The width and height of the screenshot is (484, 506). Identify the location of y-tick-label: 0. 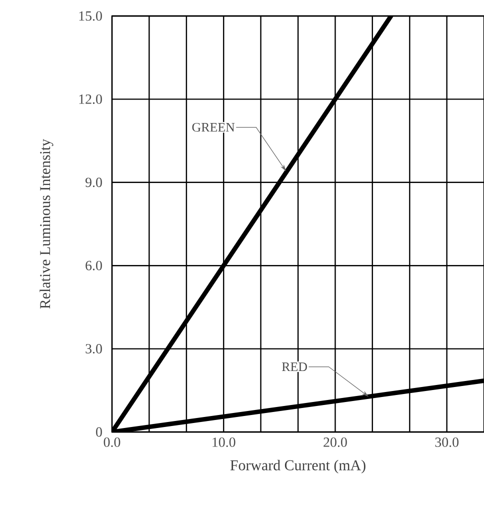
(99, 432).